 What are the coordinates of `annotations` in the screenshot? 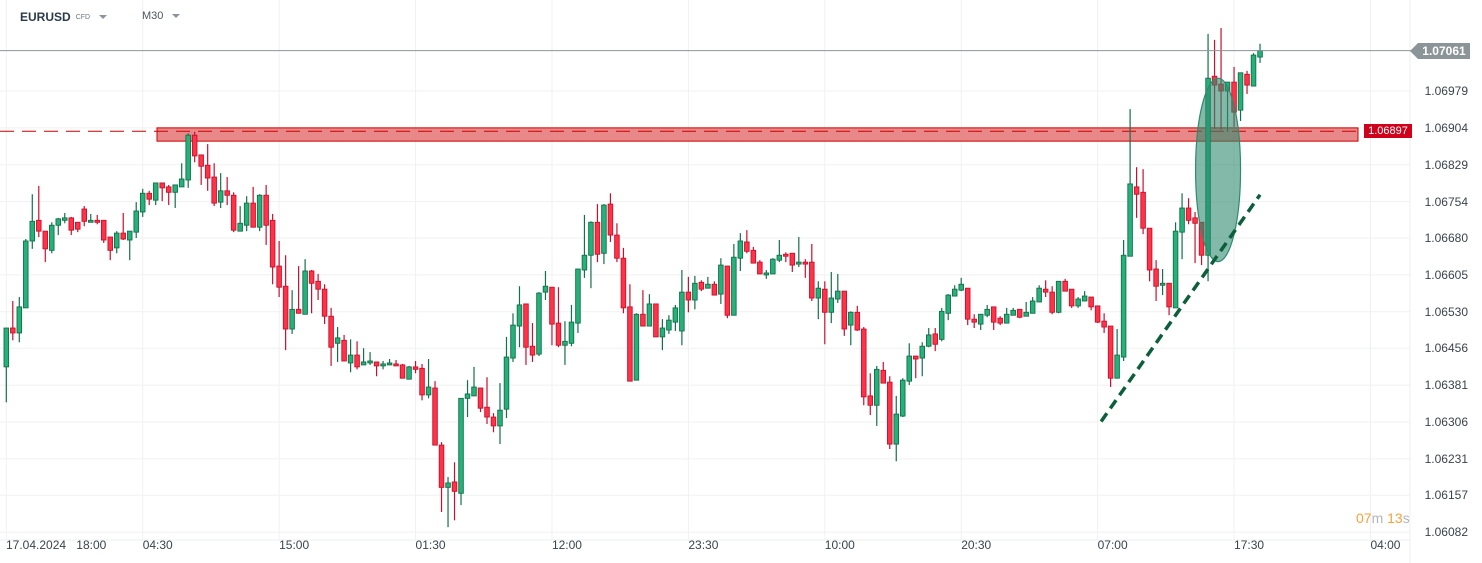 It's located at (1180, 250).